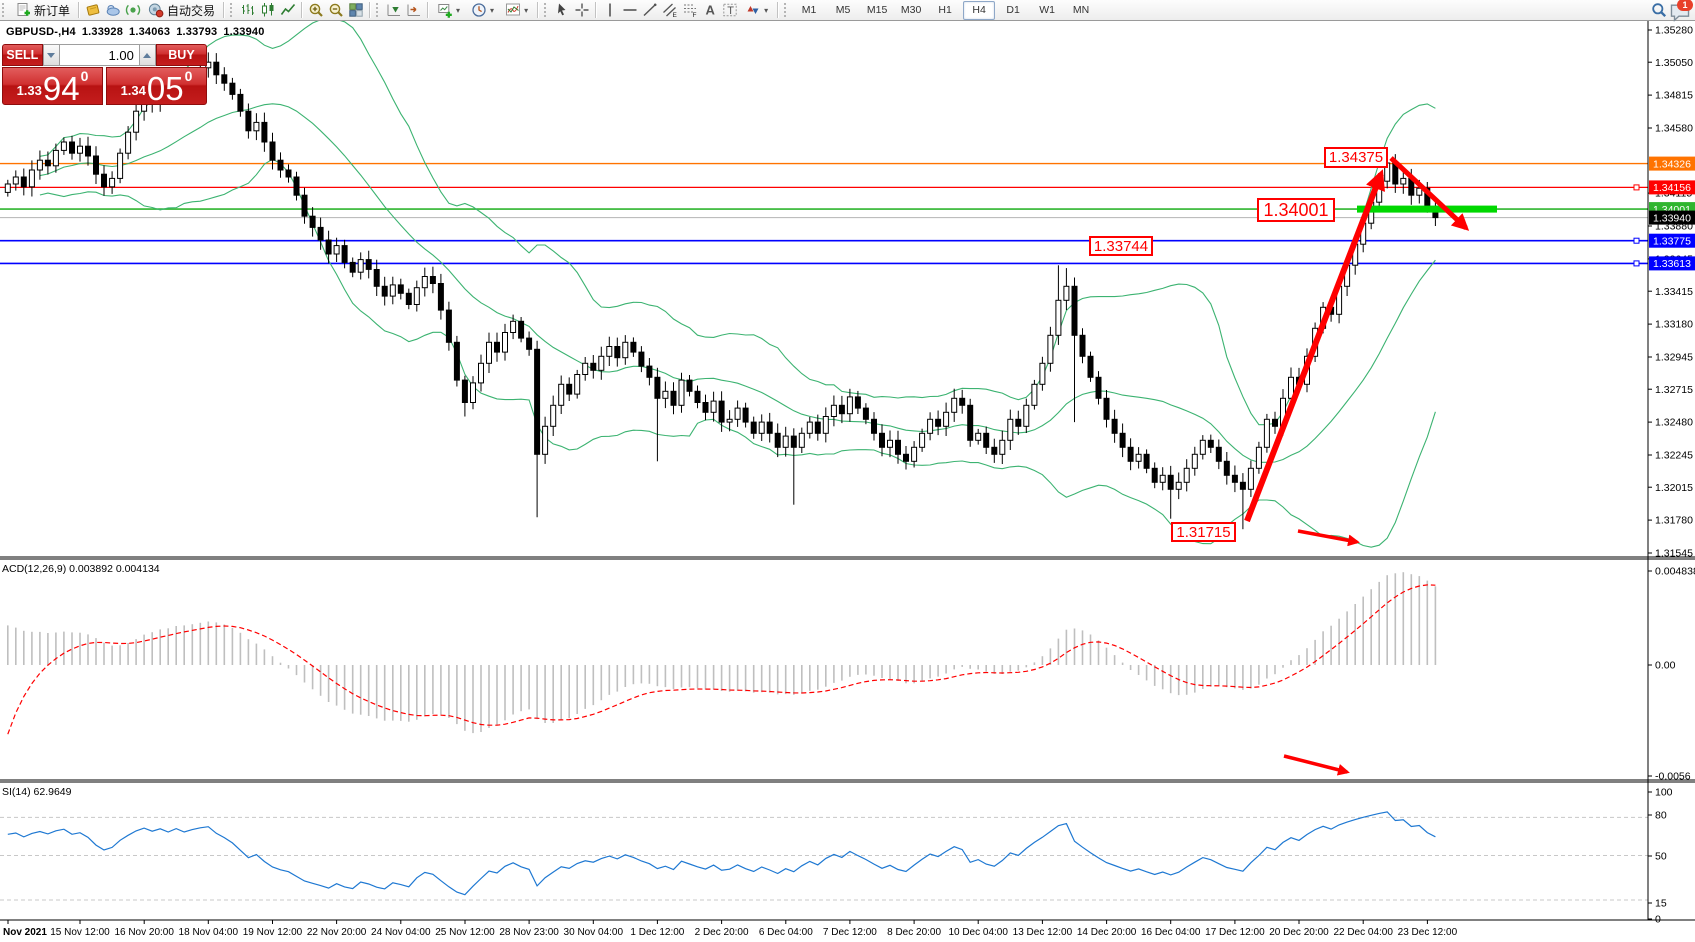  Describe the element at coordinates (1013, 10) in the screenshot. I see `timeframe-button-d1: D1` at that location.